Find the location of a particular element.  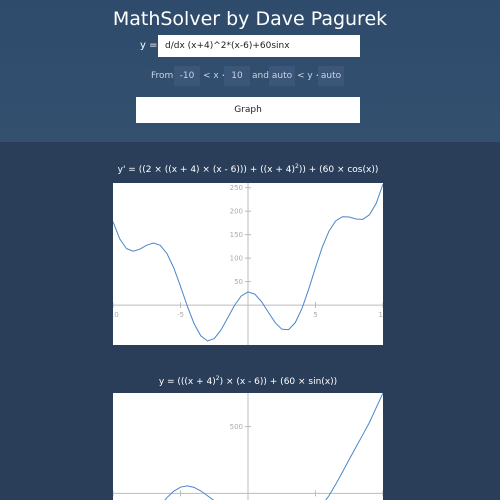

y-tick-label: 50 is located at coordinates (238, 282).